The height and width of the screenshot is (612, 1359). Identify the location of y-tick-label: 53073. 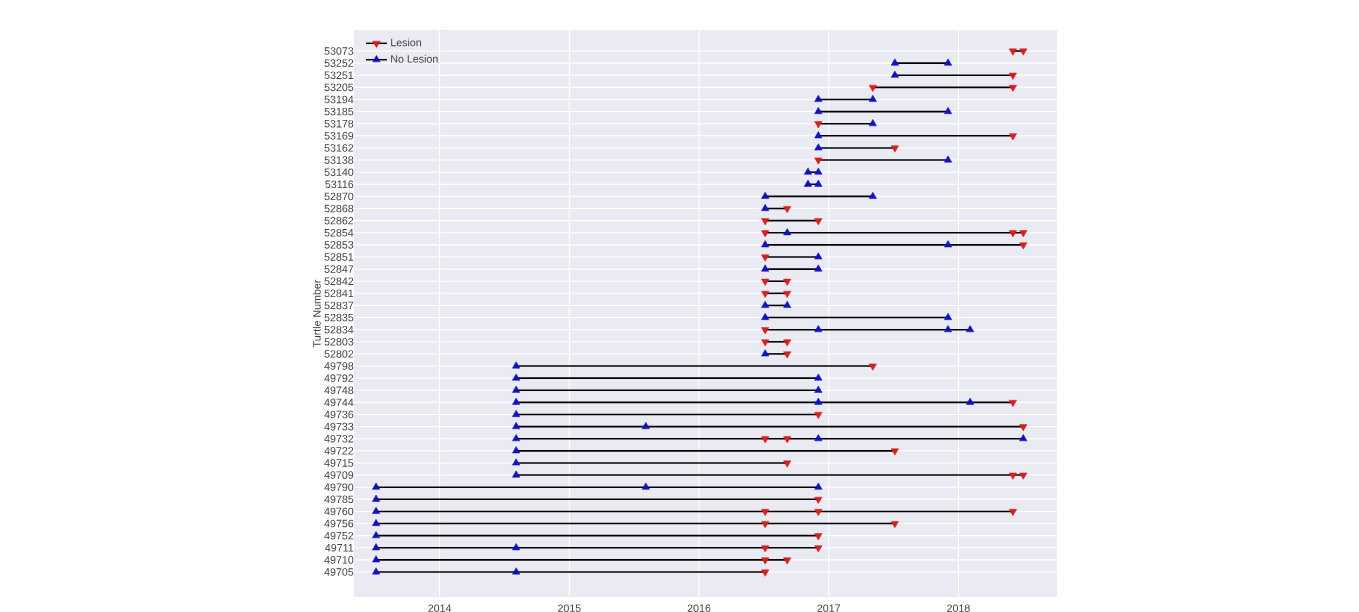
(339, 51).